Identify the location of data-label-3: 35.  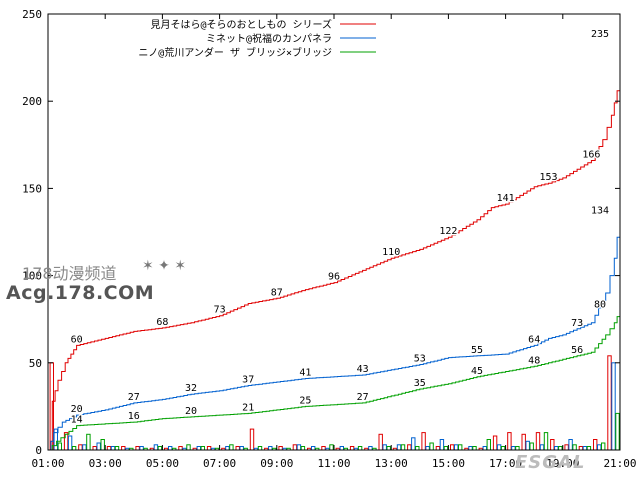
(420, 383).